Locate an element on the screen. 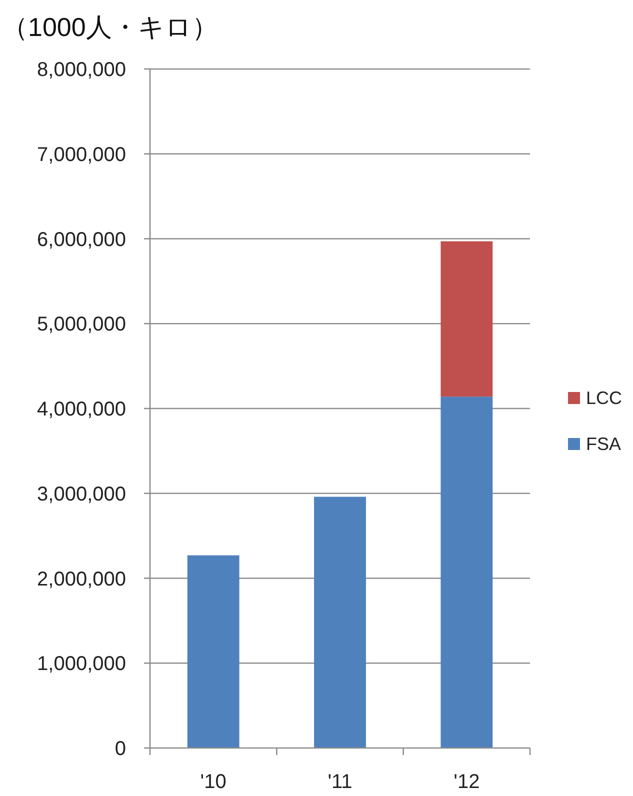 The width and height of the screenshot is (633, 796). y-tick-label: 6,000,000 is located at coordinates (81, 239).